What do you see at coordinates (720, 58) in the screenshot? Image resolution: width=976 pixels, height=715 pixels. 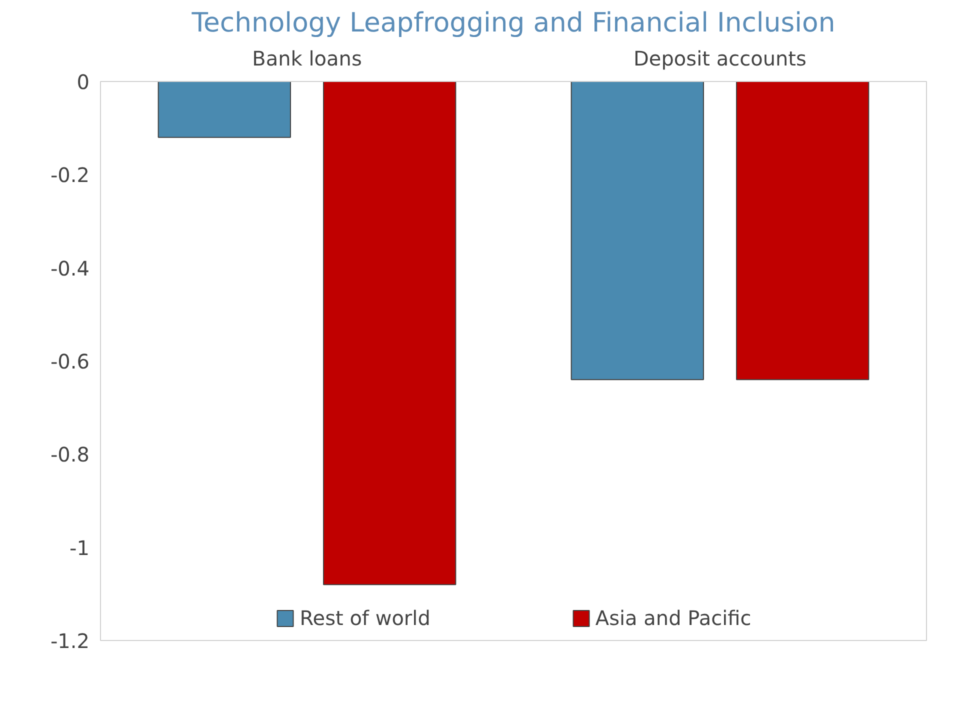 I see `x-tick-label: Deposit accounts` at bounding box center [720, 58].